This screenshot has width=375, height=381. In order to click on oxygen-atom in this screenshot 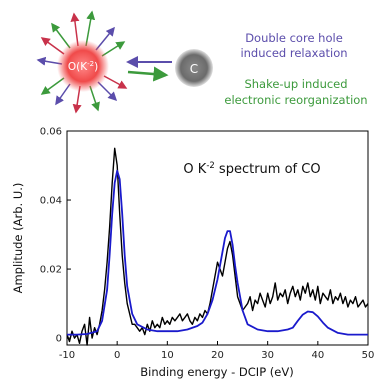, I will do `click(83, 66)`.